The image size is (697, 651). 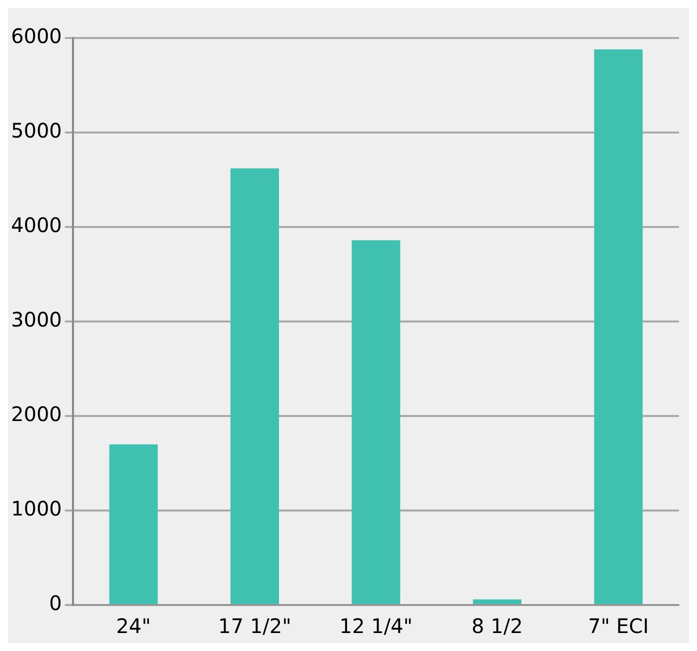 I want to click on y-tick-label: 4000, so click(x=36, y=225).